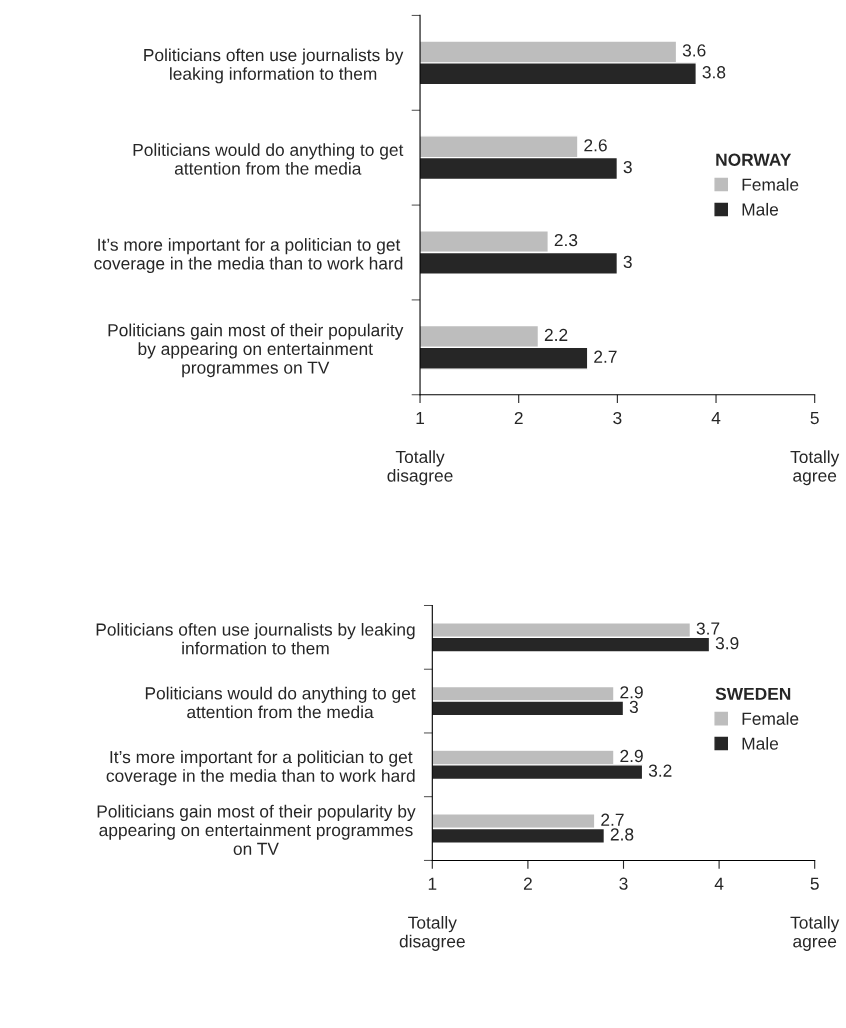  I want to click on data-label: 2.8, so click(622, 834).